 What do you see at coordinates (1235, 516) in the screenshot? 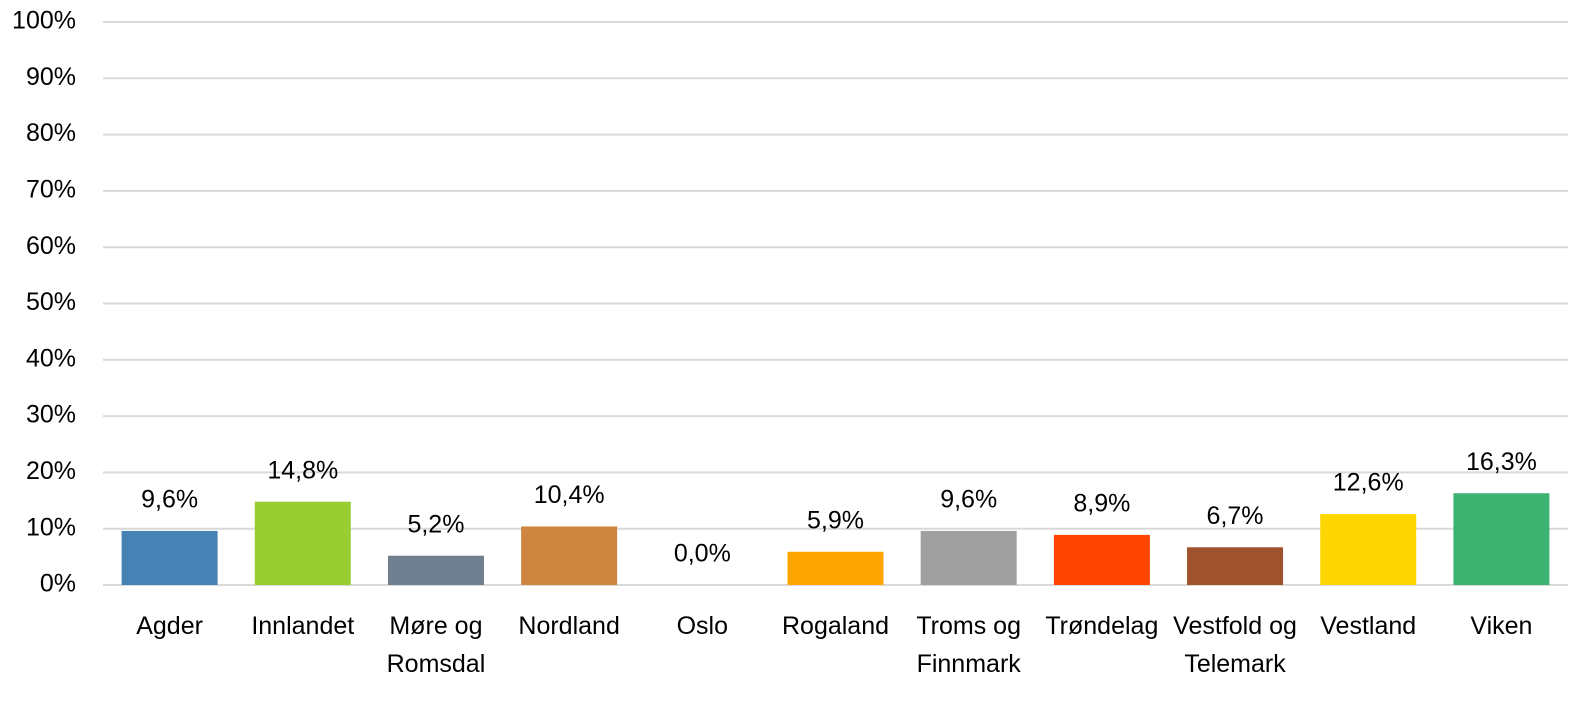
I see `value-label: 6,7%` at bounding box center [1235, 516].